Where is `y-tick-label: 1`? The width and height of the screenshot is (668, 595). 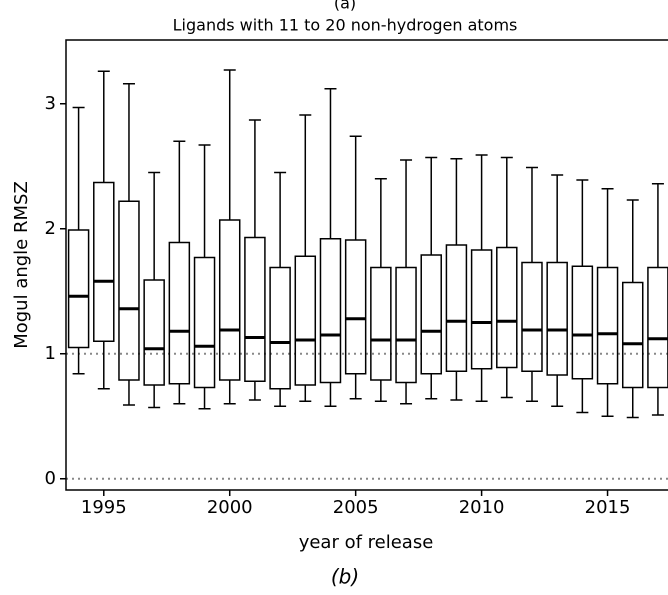 y-tick-label: 1 is located at coordinates (50, 353).